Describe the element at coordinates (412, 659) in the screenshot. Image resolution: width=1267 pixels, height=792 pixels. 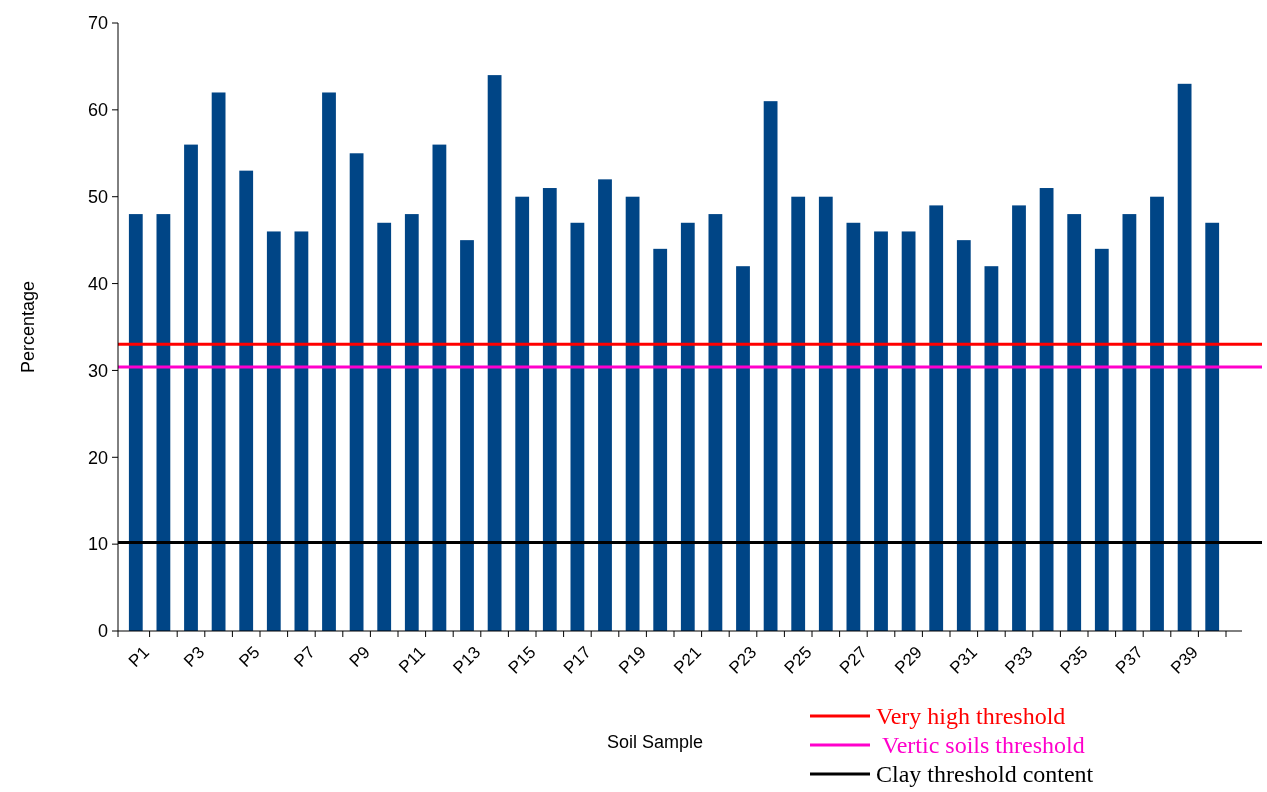
I see `x-tick-label: P11` at that location.